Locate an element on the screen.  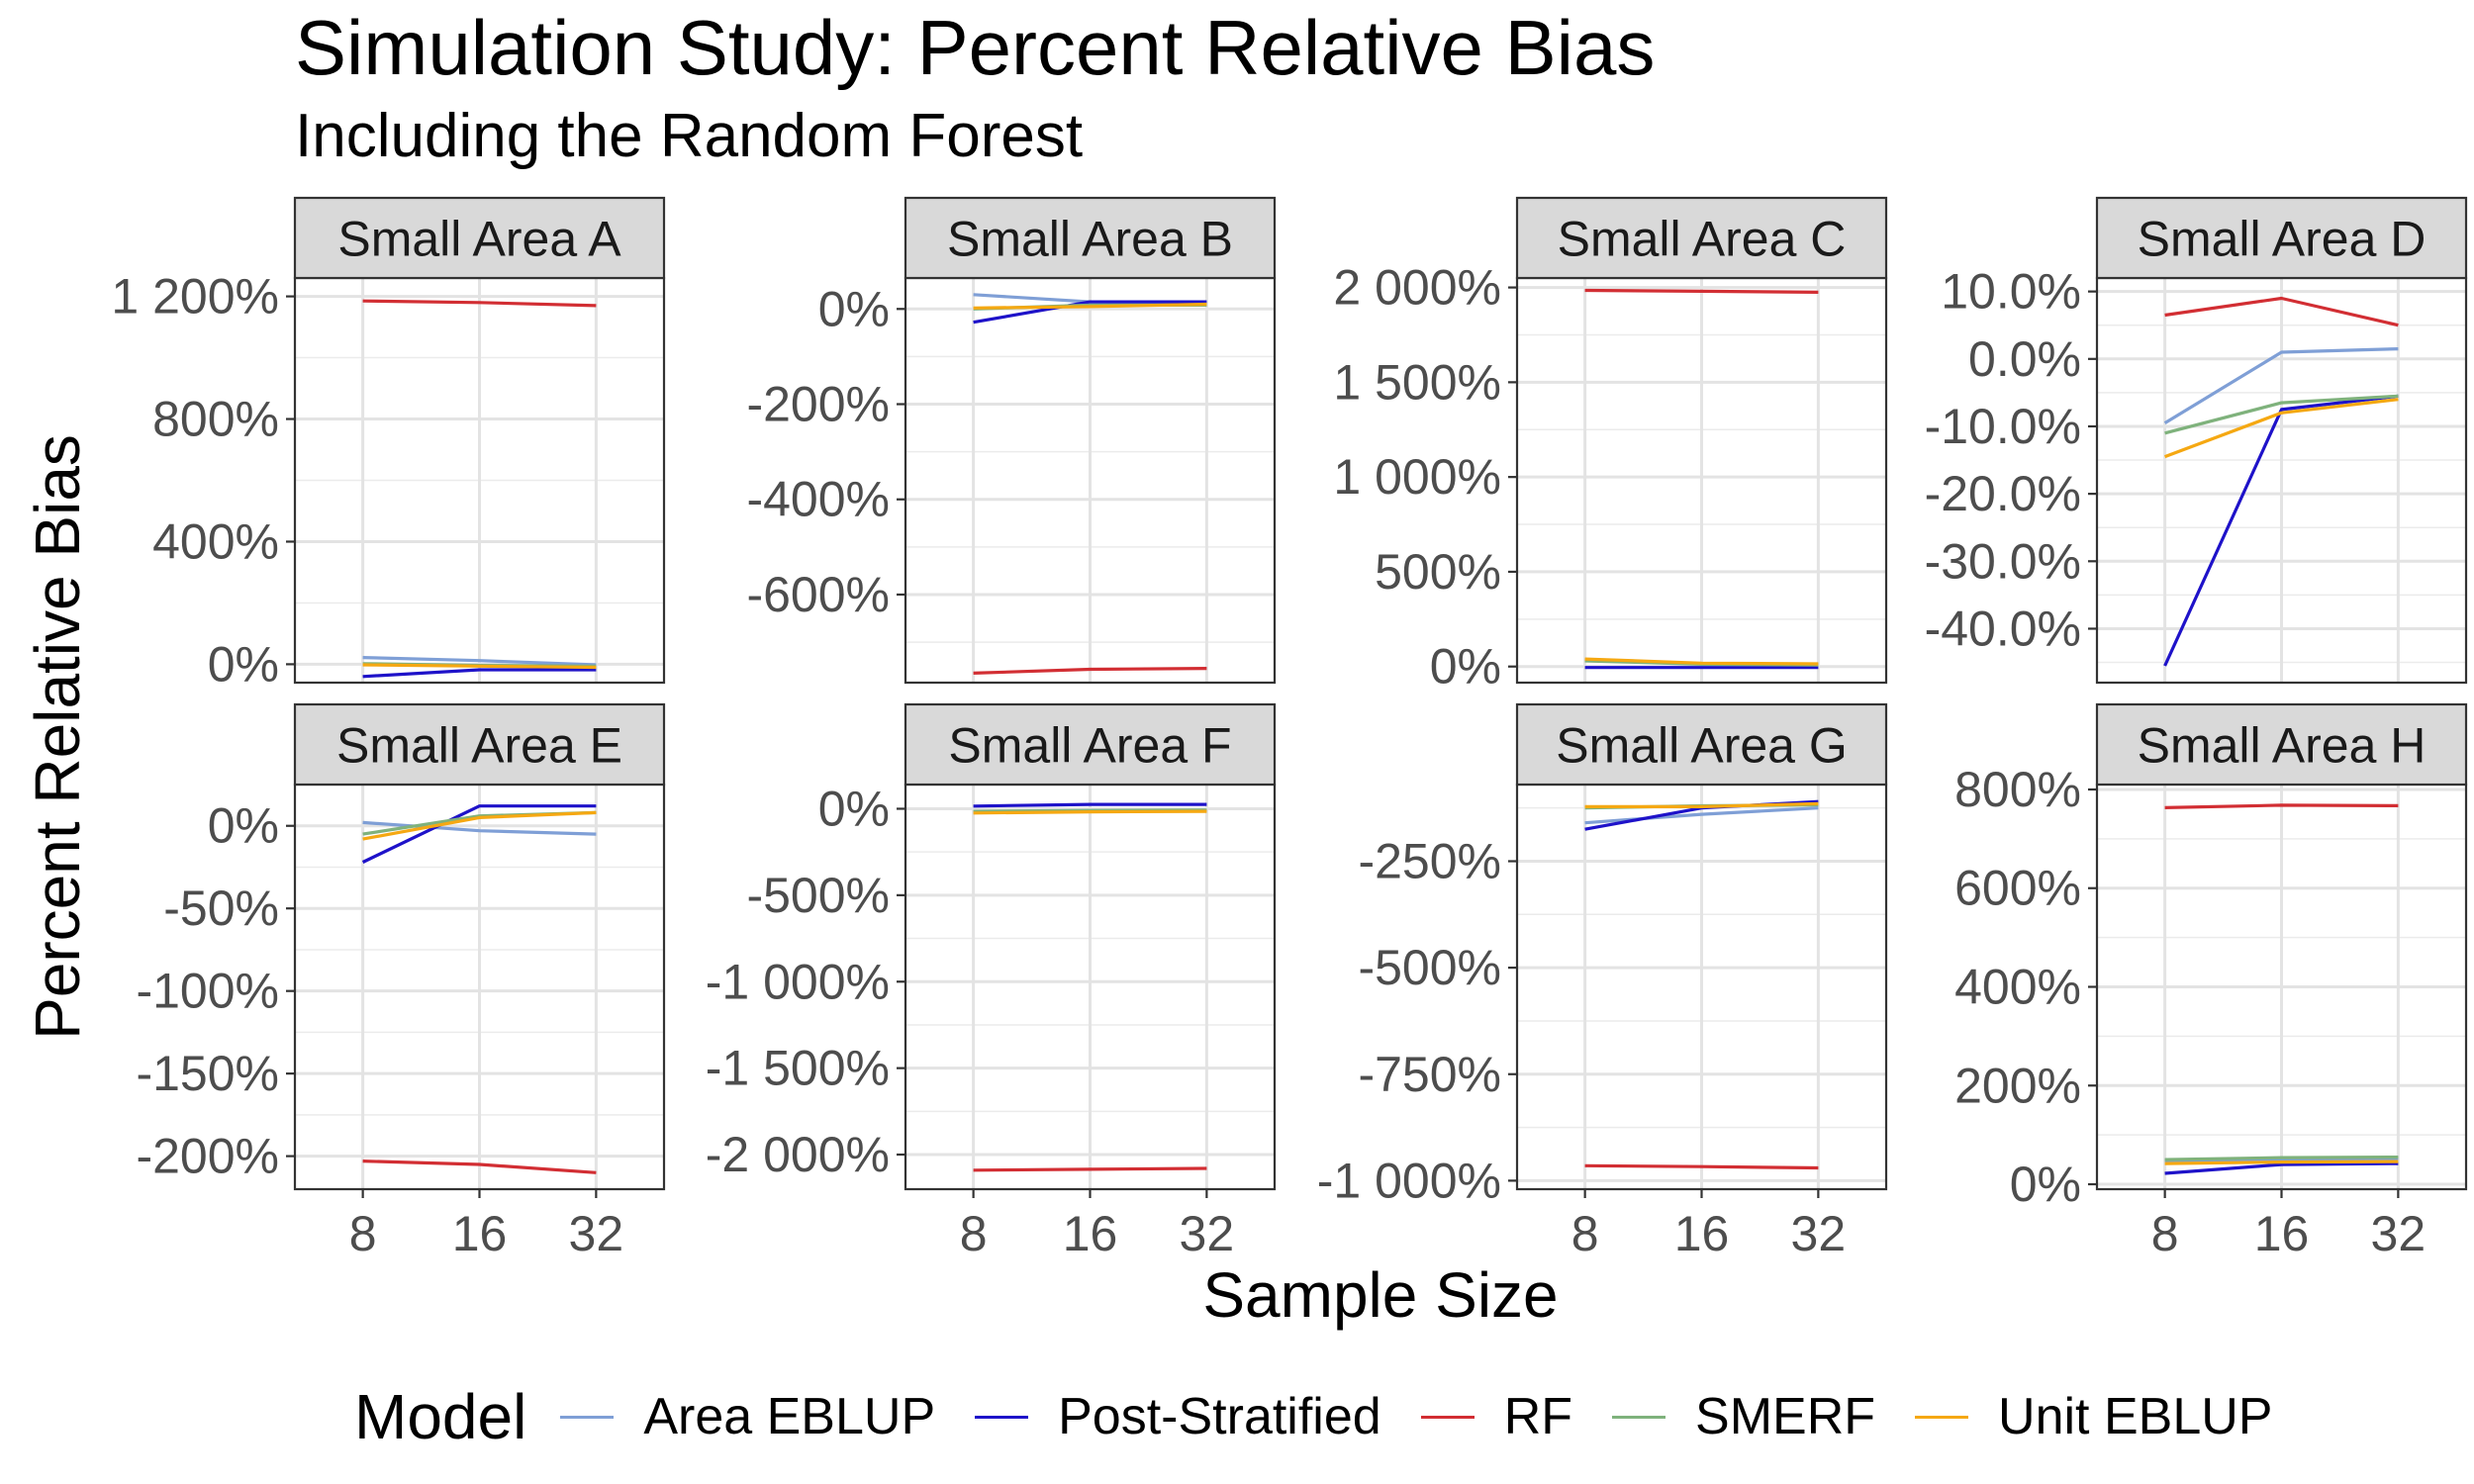
y-tick-label: 1 500% is located at coordinates (1417, 382).